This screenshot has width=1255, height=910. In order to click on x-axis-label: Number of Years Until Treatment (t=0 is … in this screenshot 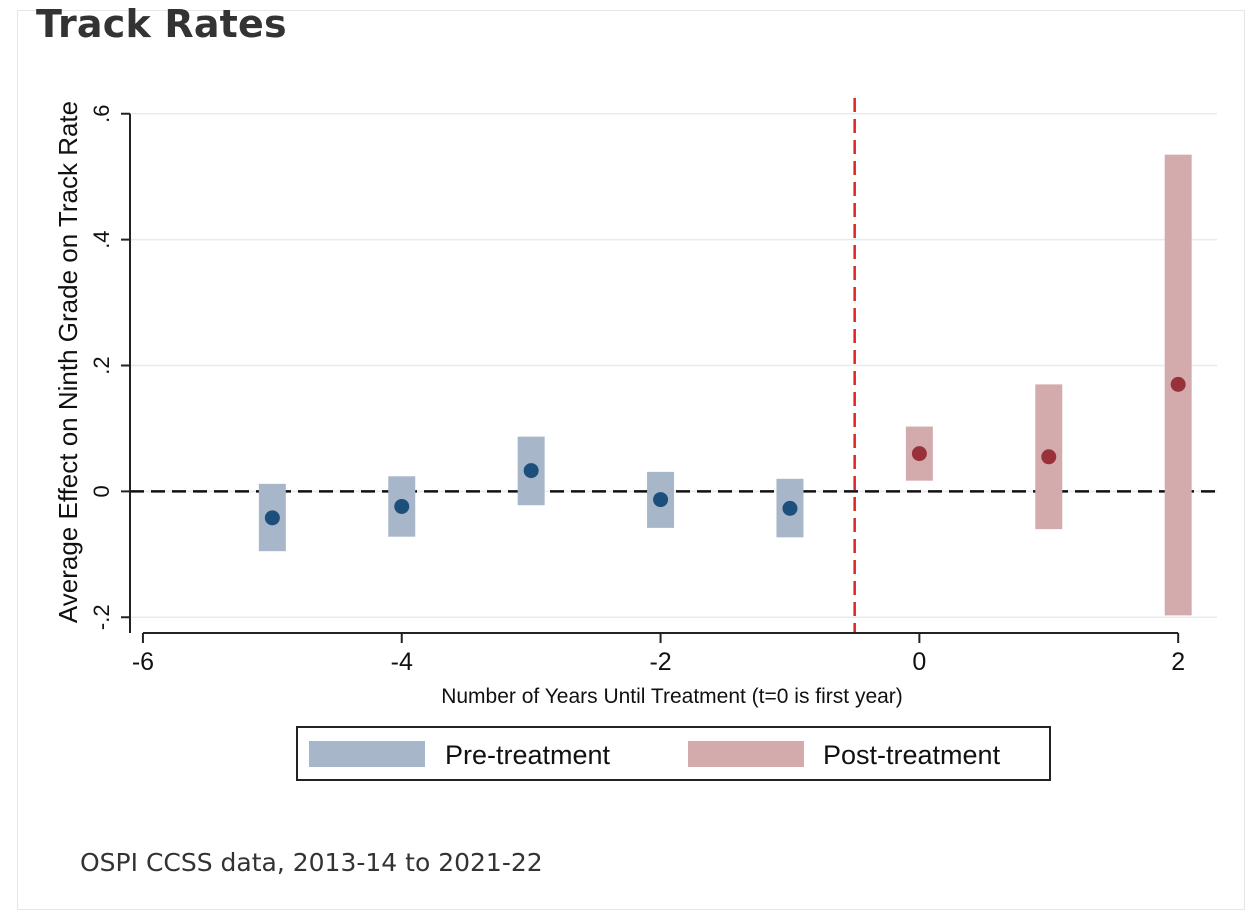, I will do `click(672, 696)`.